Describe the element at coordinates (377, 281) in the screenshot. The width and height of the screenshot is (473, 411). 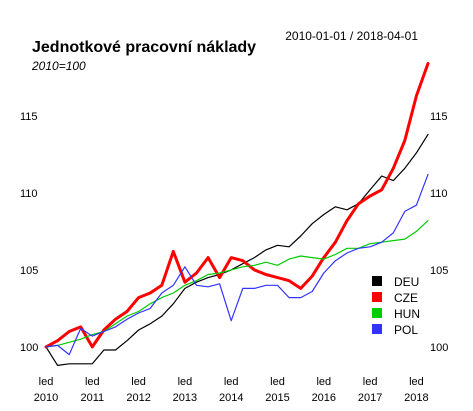
I see `legend-swatch-deu` at that location.